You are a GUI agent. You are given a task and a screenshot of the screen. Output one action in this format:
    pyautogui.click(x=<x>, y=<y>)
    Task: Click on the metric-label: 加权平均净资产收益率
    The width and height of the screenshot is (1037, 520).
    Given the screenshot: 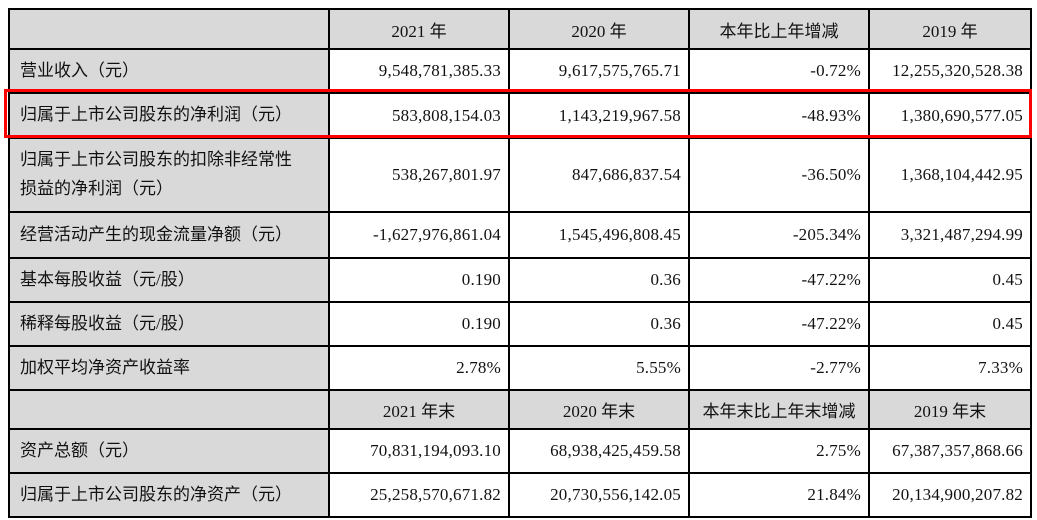 What is the action you would take?
    pyautogui.click(x=169, y=368)
    